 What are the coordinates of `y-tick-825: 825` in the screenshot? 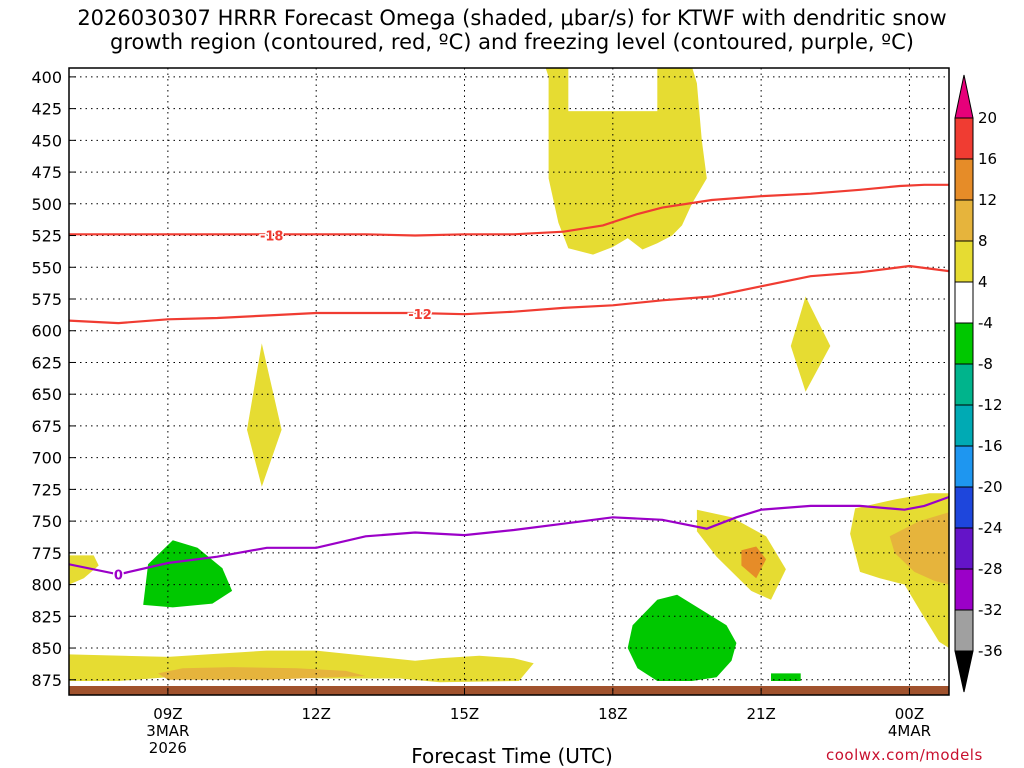 It's located at (46, 616).